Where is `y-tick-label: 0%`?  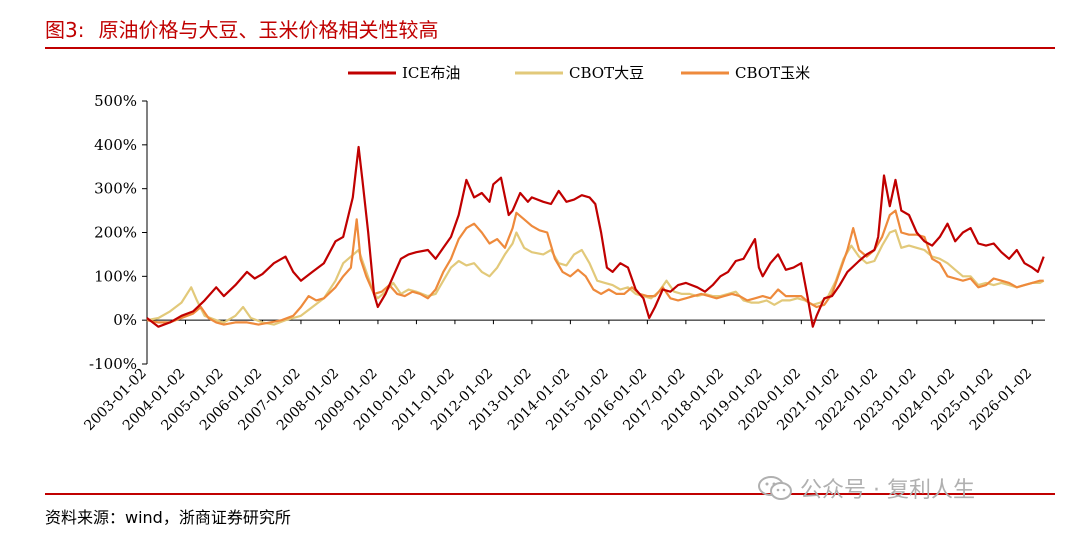
y-tick-label: 0% is located at coordinates (125, 320).